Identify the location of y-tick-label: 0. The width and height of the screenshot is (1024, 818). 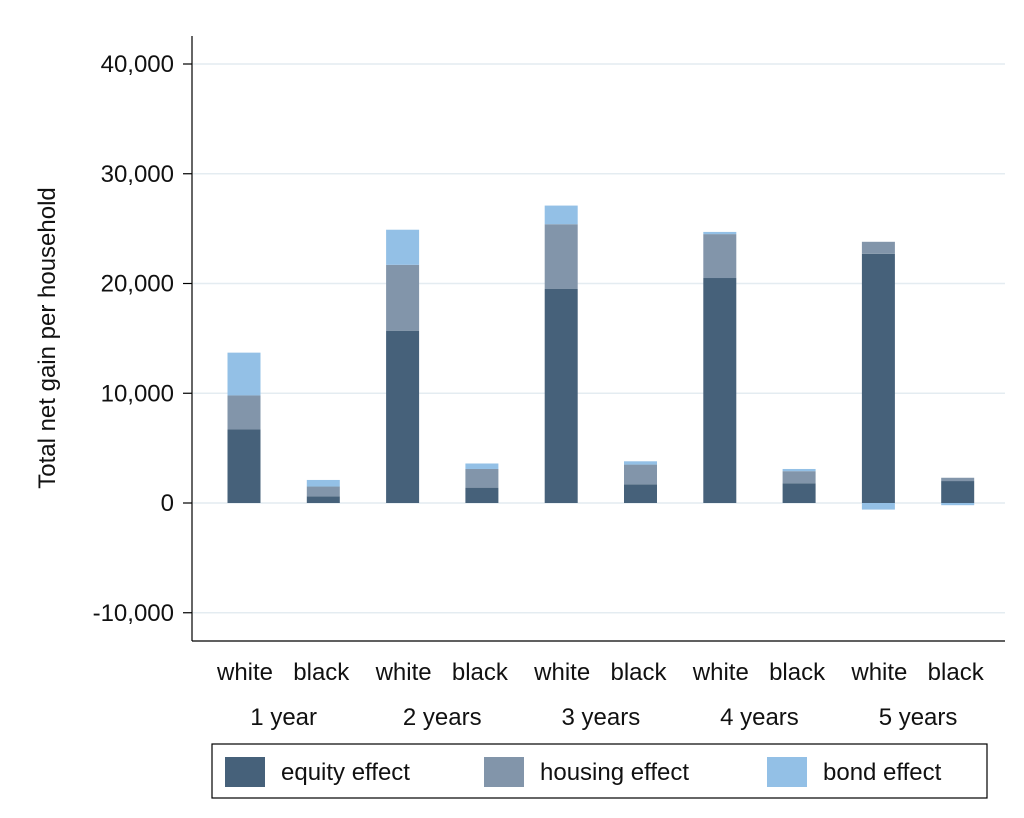
(167, 503).